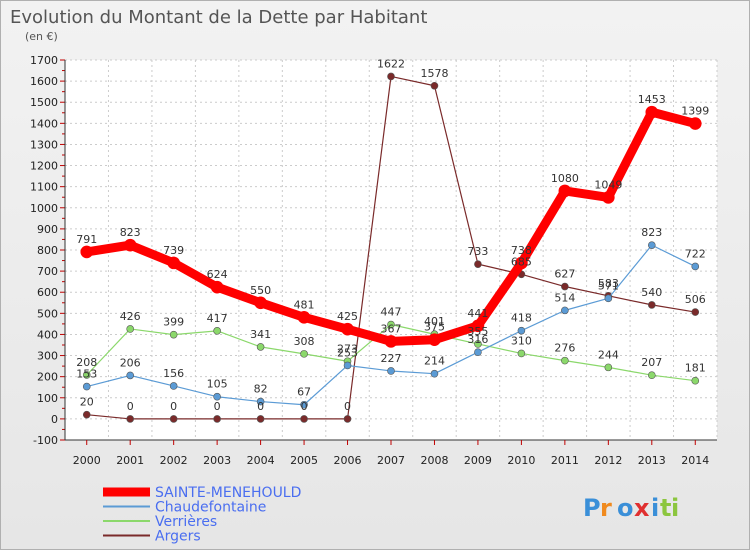  I want to click on y-tick-label: 1100, so click(44, 187).